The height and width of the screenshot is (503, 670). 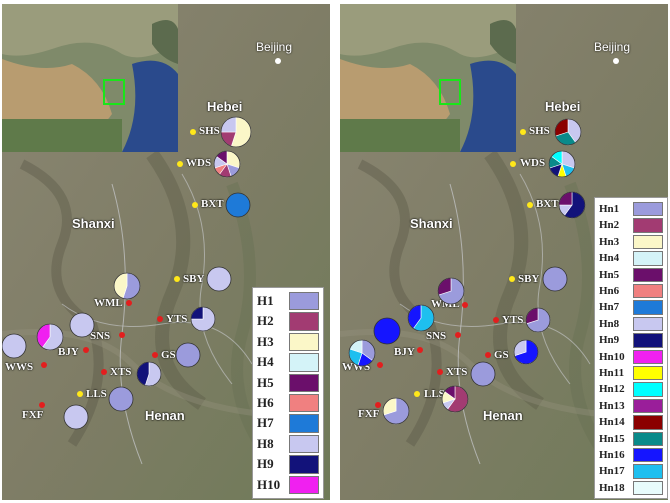 I want to click on legend-row: Hn7, so click(x=631, y=307).